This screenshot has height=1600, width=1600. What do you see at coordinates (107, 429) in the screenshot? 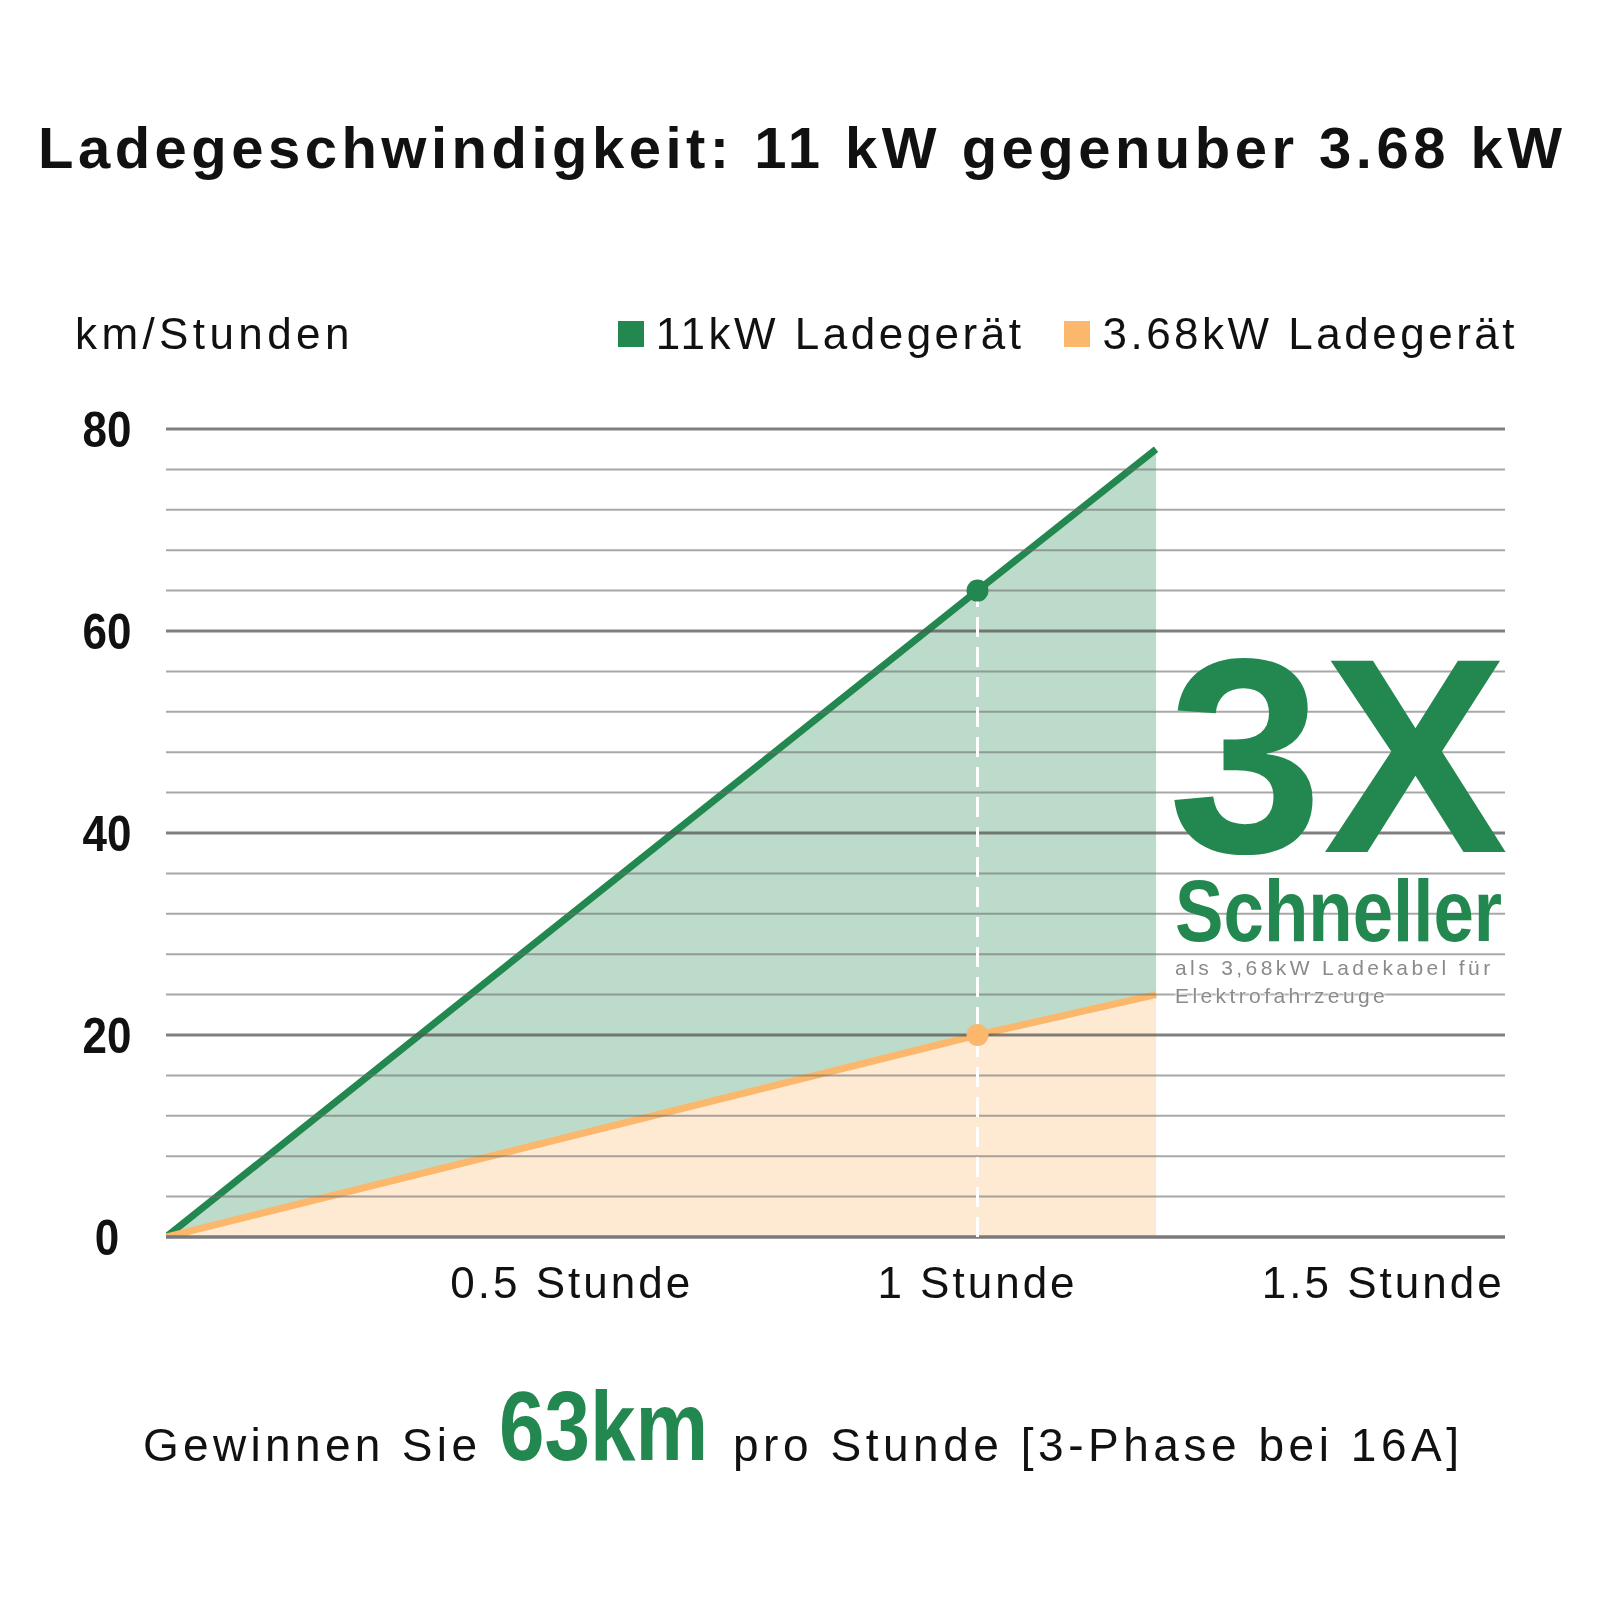
I see `y-tick-label: 80` at bounding box center [107, 429].